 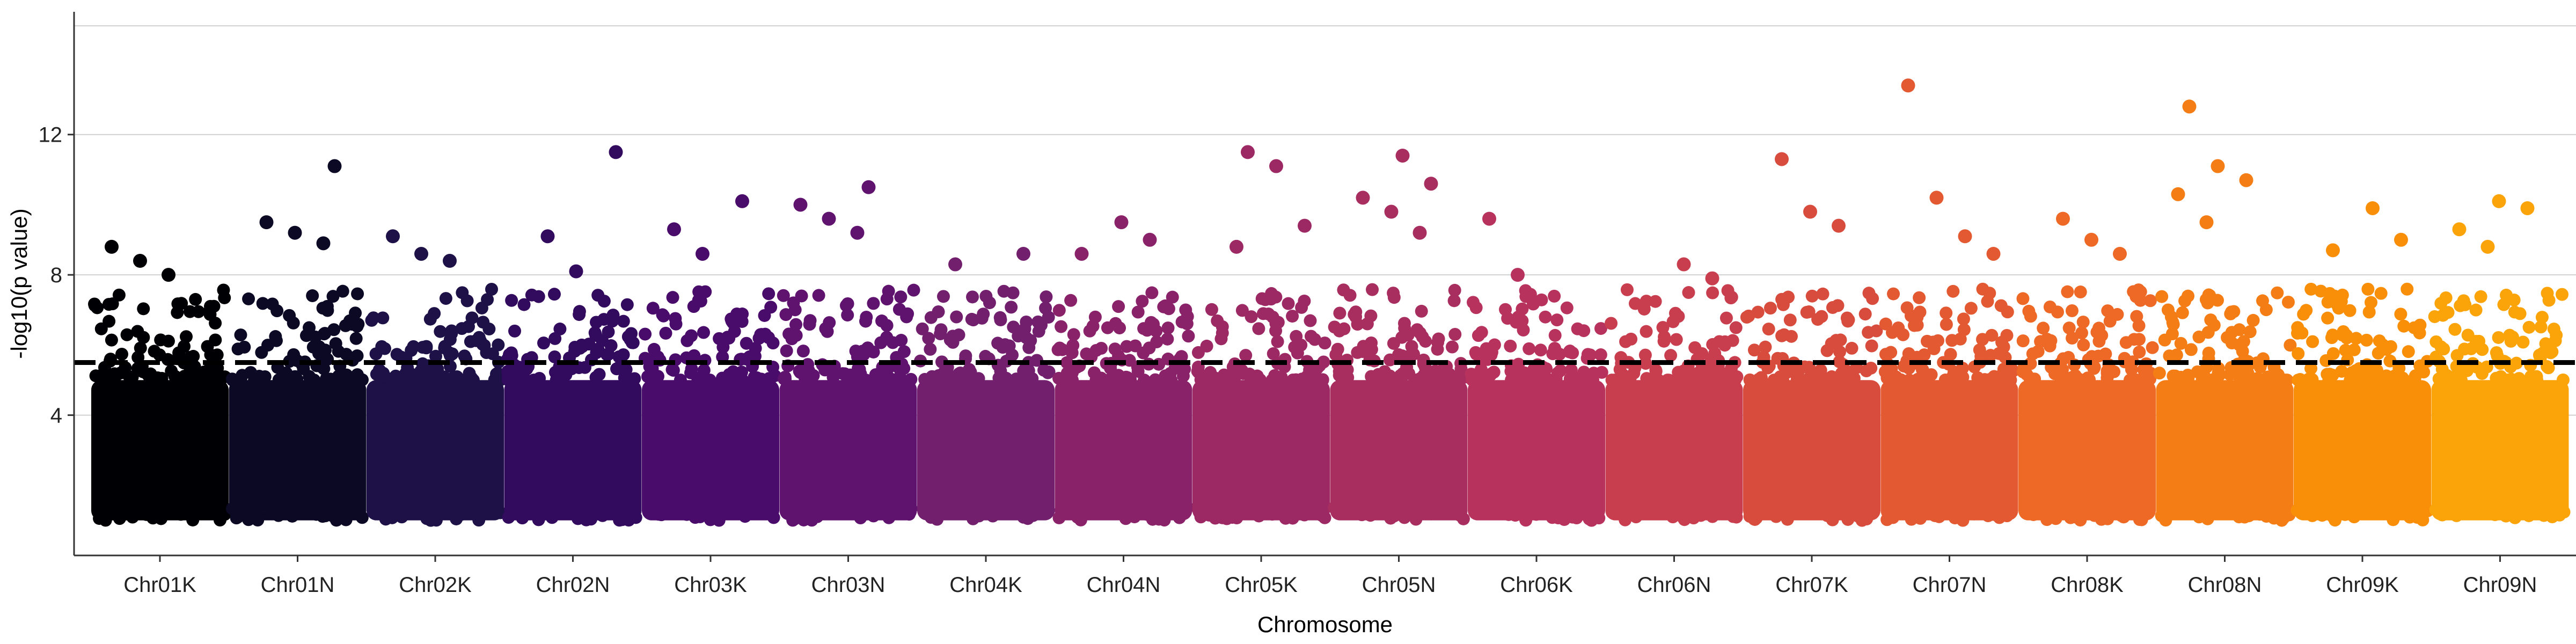 What do you see at coordinates (298, 450) in the screenshot?
I see `point-cloud-chr01n` at bounding box center [298, 450].